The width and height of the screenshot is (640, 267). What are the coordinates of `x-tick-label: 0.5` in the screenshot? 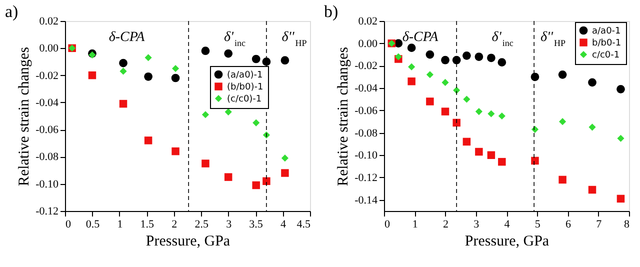 It's located at (93, 224).